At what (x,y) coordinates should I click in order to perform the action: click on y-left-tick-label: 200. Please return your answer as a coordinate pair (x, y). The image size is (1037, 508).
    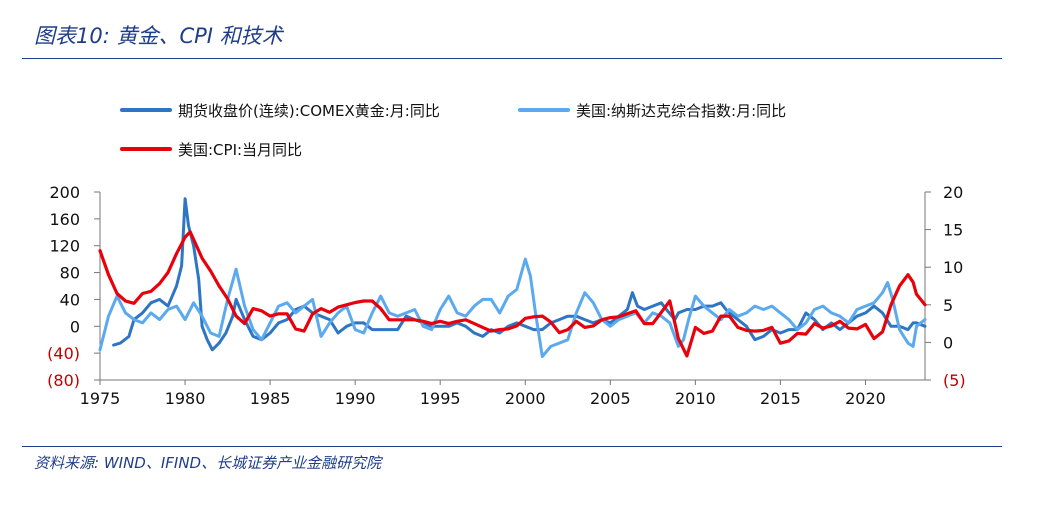
    Looking at the image, I should click on (64, 192).